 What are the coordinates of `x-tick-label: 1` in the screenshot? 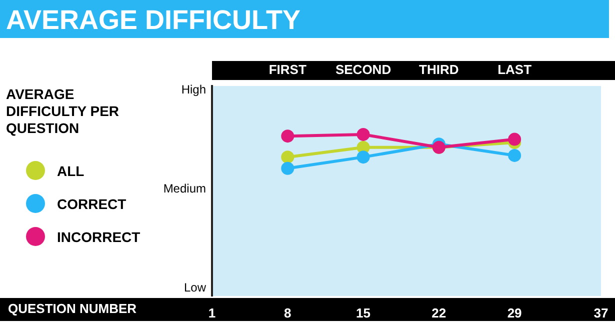 It's located at (212, 312).